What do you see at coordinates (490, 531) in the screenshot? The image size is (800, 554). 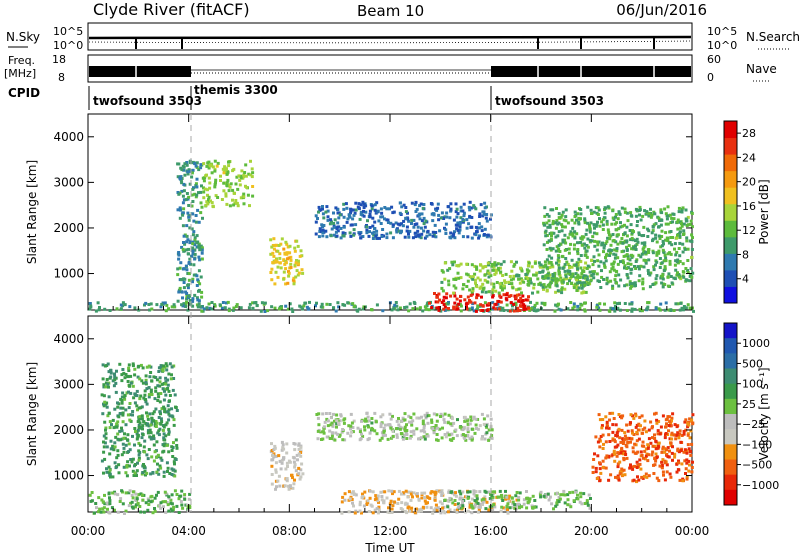 I see `x-tick-label: 16:00` at bounding box center [490, 531].